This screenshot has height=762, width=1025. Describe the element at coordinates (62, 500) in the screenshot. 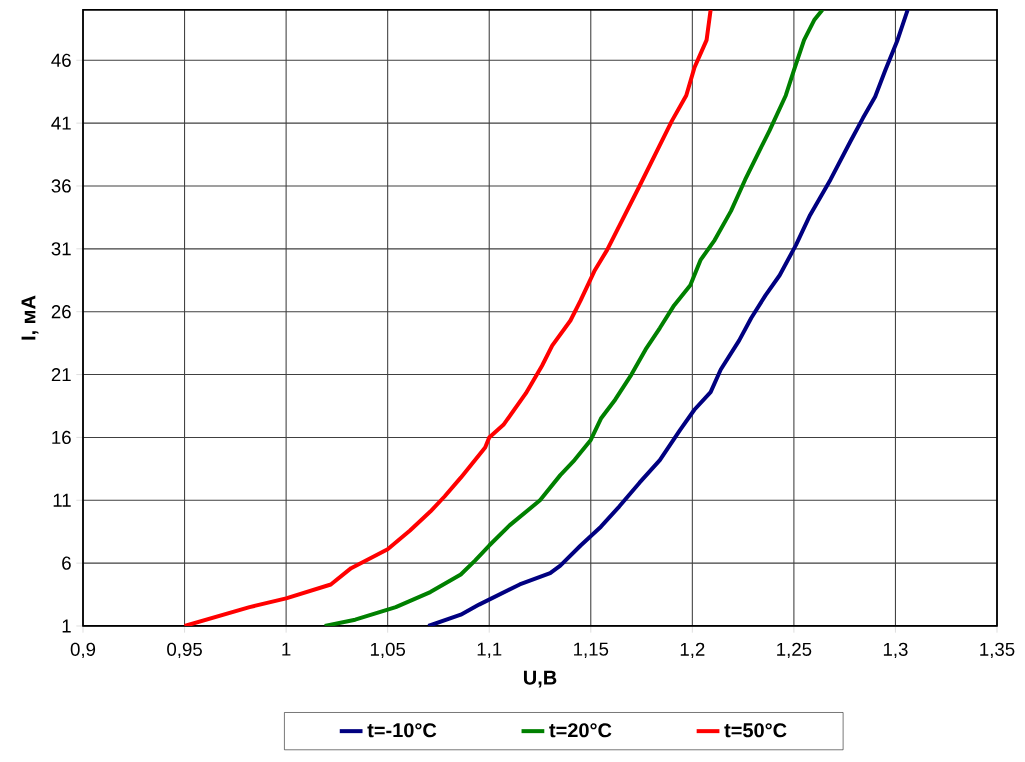

I see `y-tick-label: 11` at that location.